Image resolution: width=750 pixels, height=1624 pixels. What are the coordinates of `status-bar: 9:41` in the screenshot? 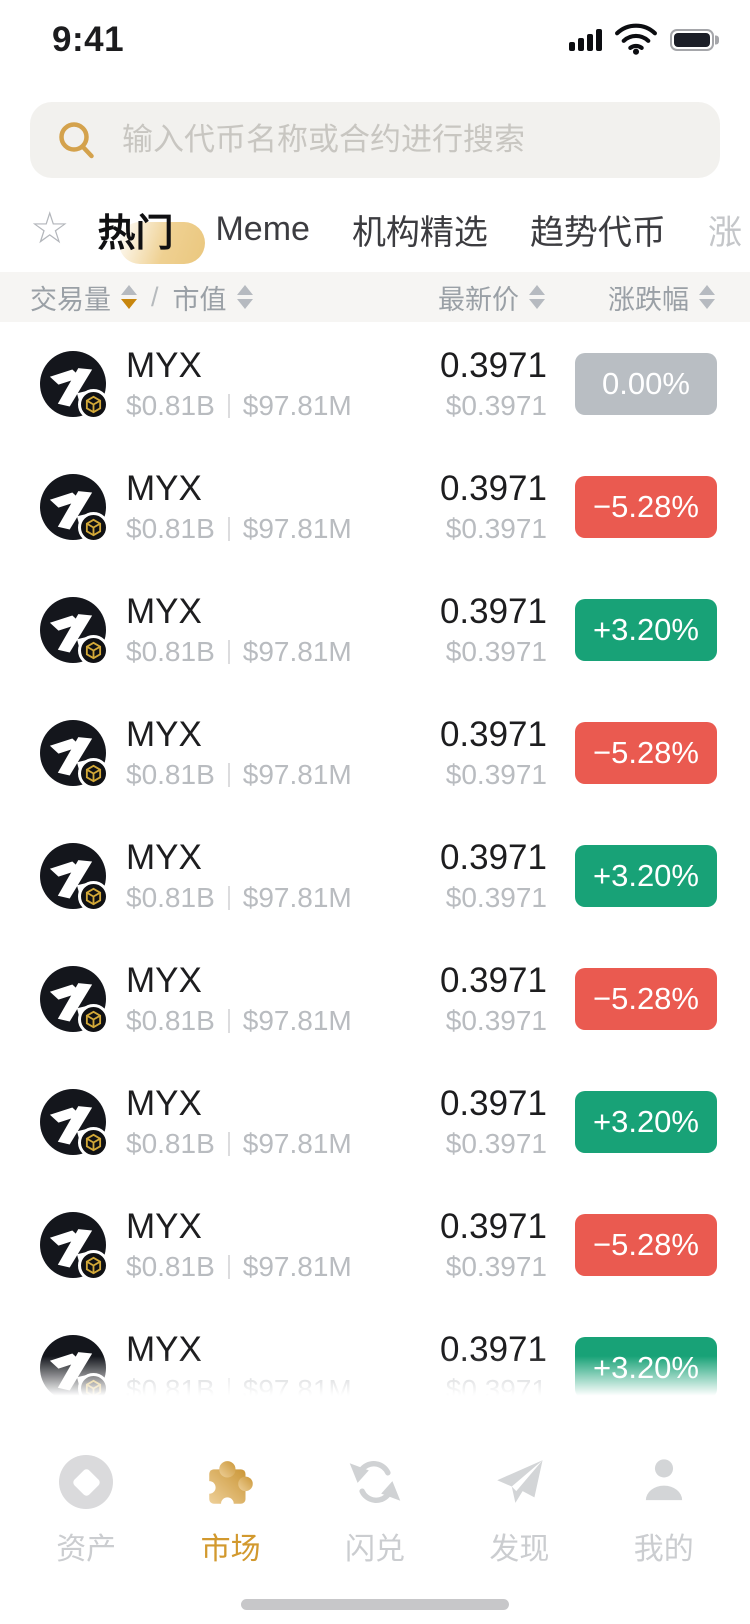 It's located at (375, 33).